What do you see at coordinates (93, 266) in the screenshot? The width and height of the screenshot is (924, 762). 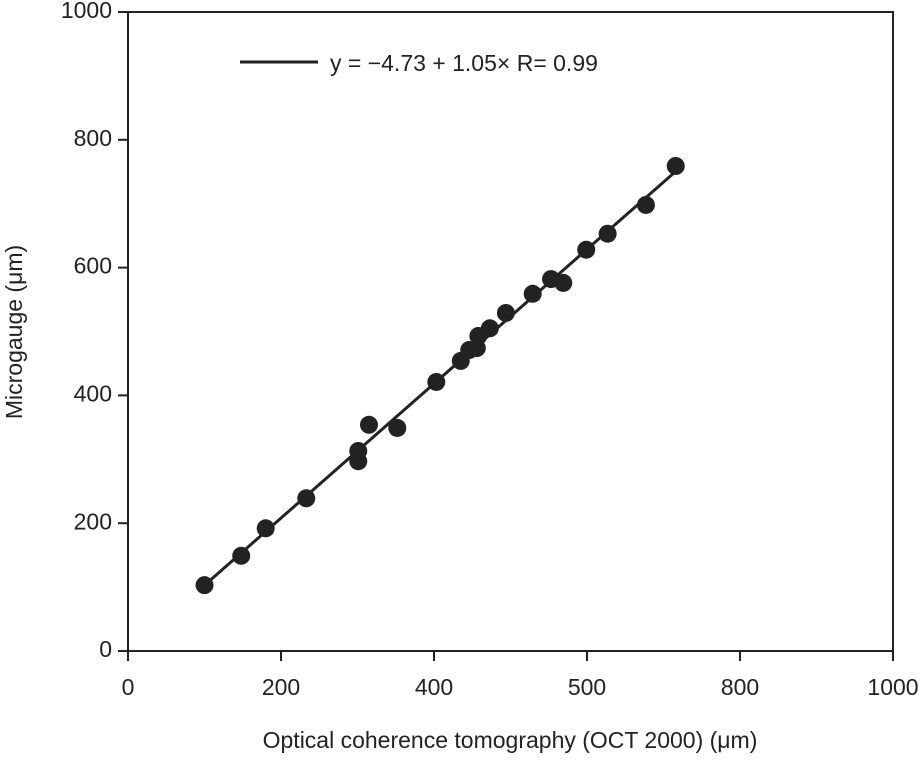 I see `y-tick-label: 600` at bounding box center [93, 266].